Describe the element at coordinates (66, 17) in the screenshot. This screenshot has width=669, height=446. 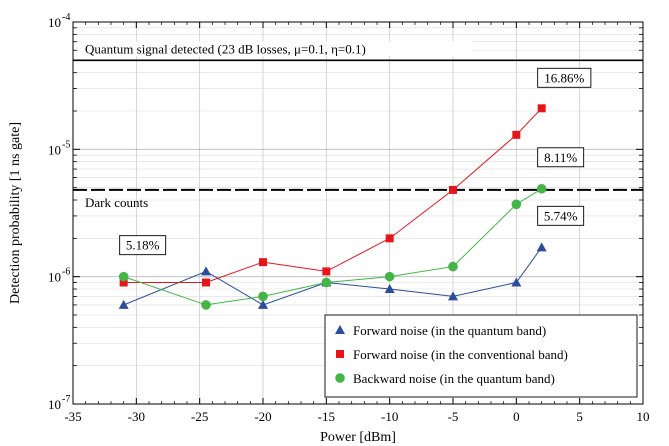
I see `y-tick-exponent: -4` at that location.